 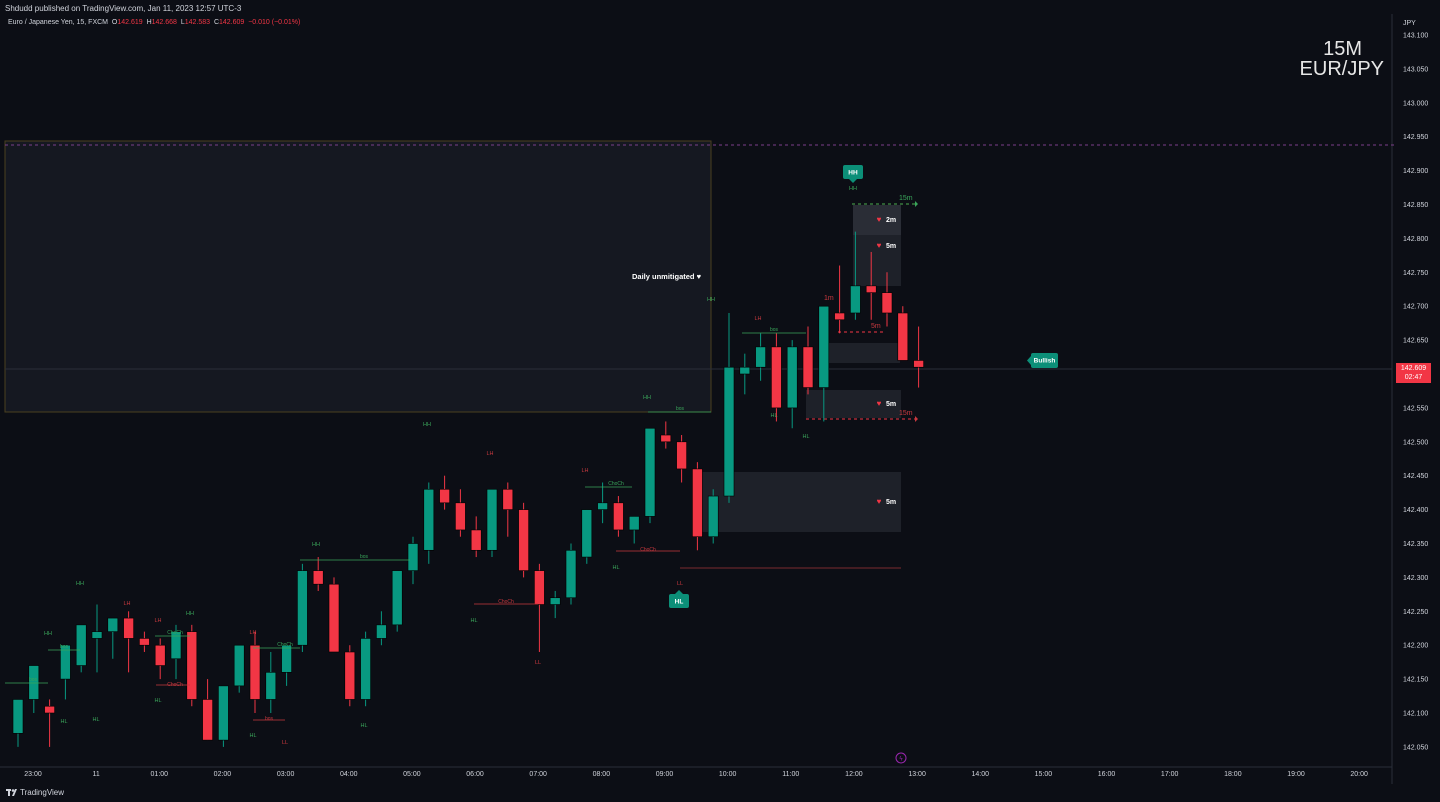 What do you see at coordinates (1415, 646) in the screenshot?
I see `y-tick-label: 142.200` at bounding box center [1415, 646].